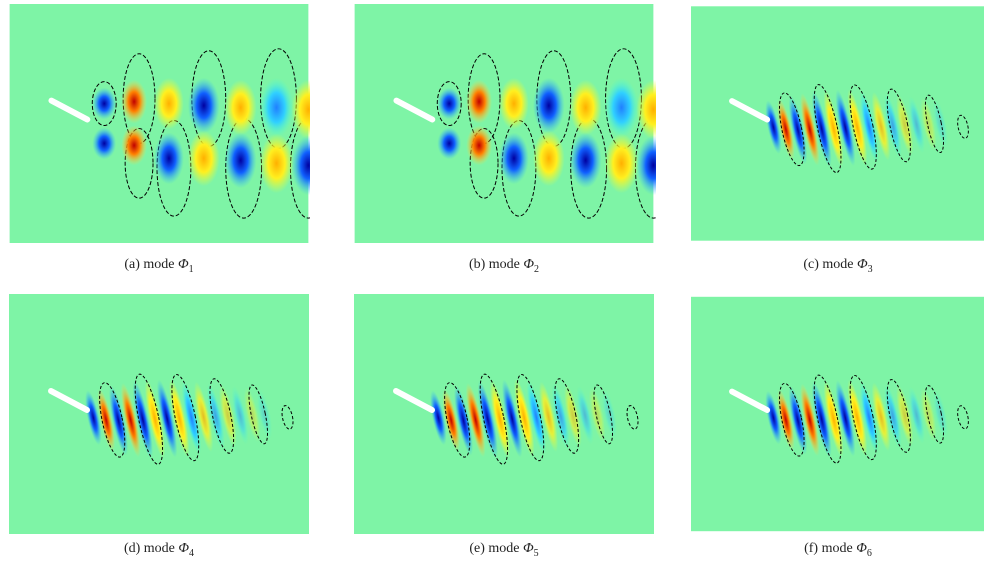  I want to click on caption: (c) mode Φ3, so click(838, 267).